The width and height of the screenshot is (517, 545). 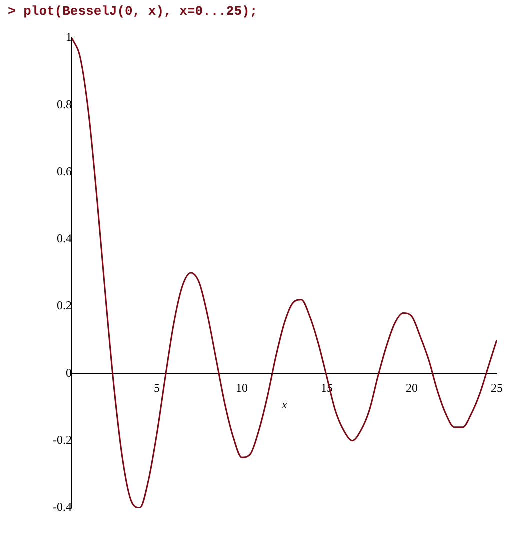 What do you see at coordinates (64, 305) in the screenshot?
I see `y-tick-label: 0.2` at bounding box center [64, 305].